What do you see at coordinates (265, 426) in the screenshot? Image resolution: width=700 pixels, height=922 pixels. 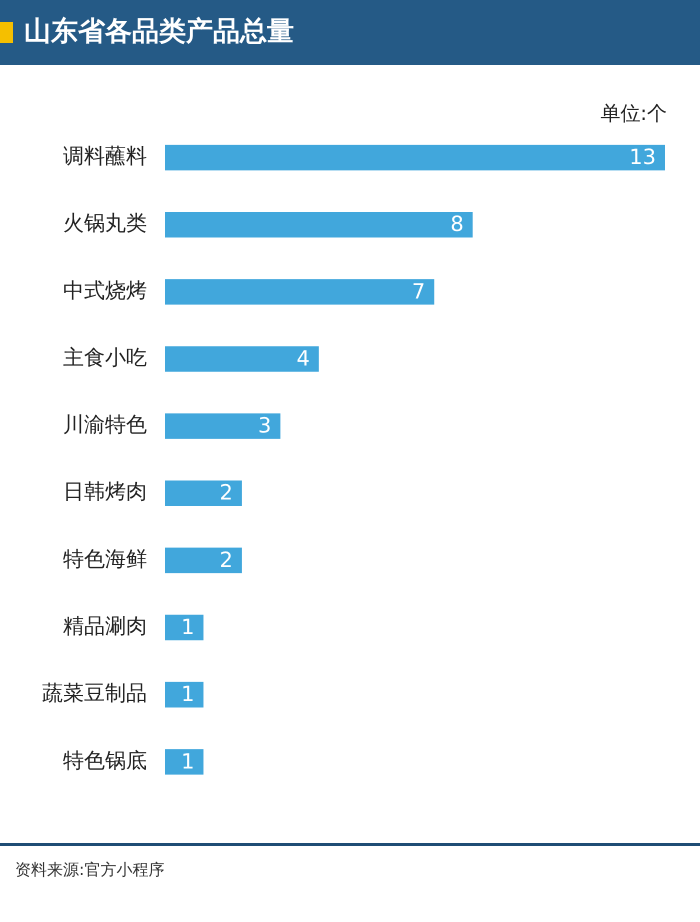 I see `data-label: 3` at bounding box center [265, 426].